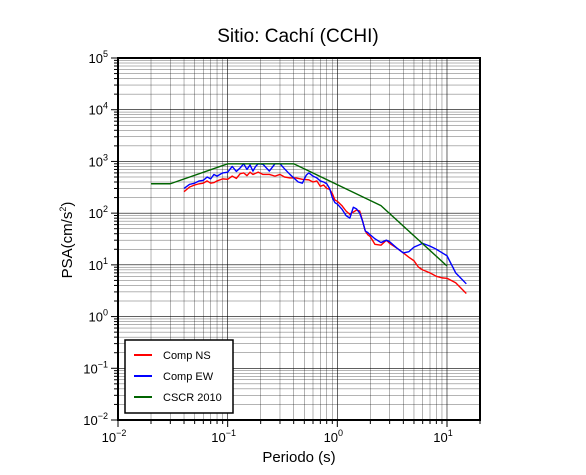  What do you see at coordinates (450, 433) in the screenshot?
I see `x-tick-label-exp: 1` at bounding box center [450, 433].